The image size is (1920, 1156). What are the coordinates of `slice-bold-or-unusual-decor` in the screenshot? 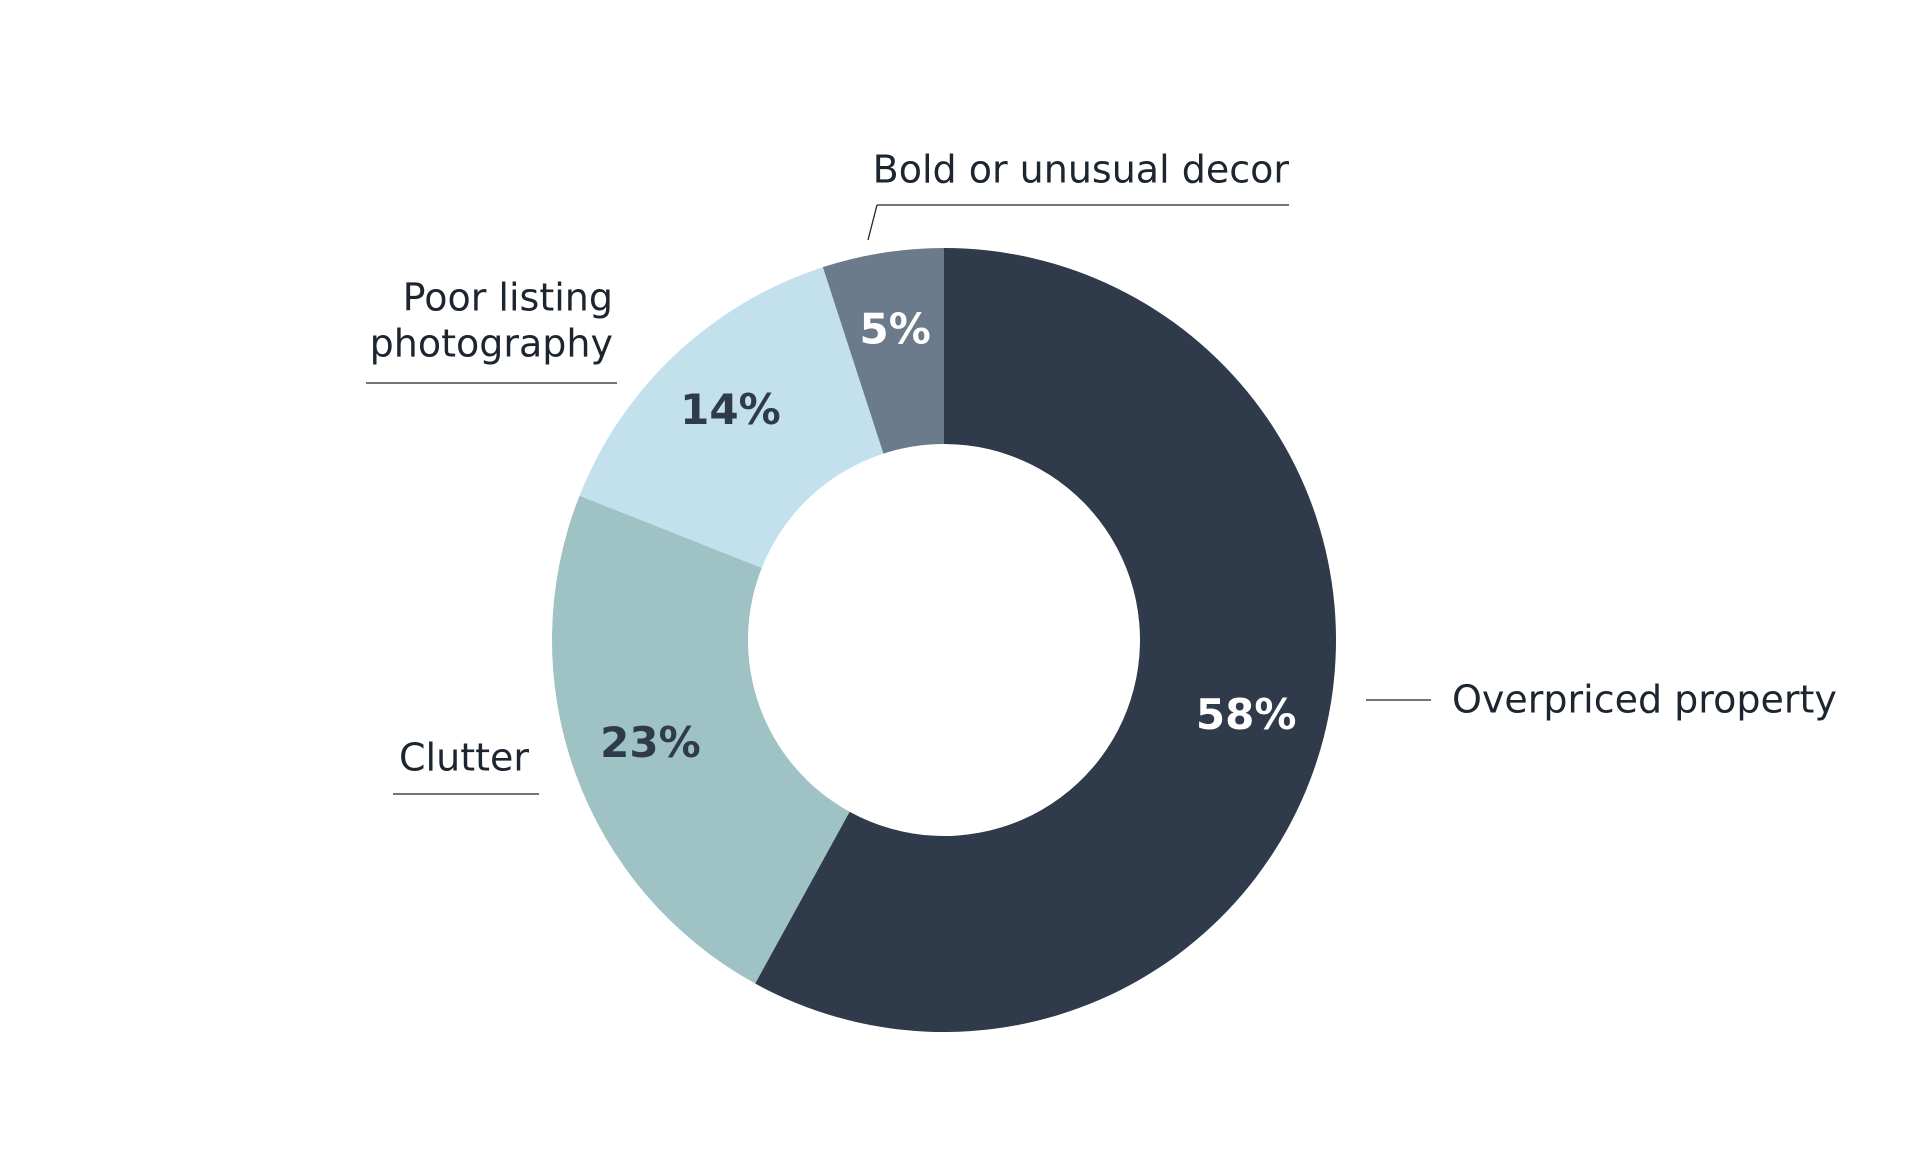 It's located at (883, 351).